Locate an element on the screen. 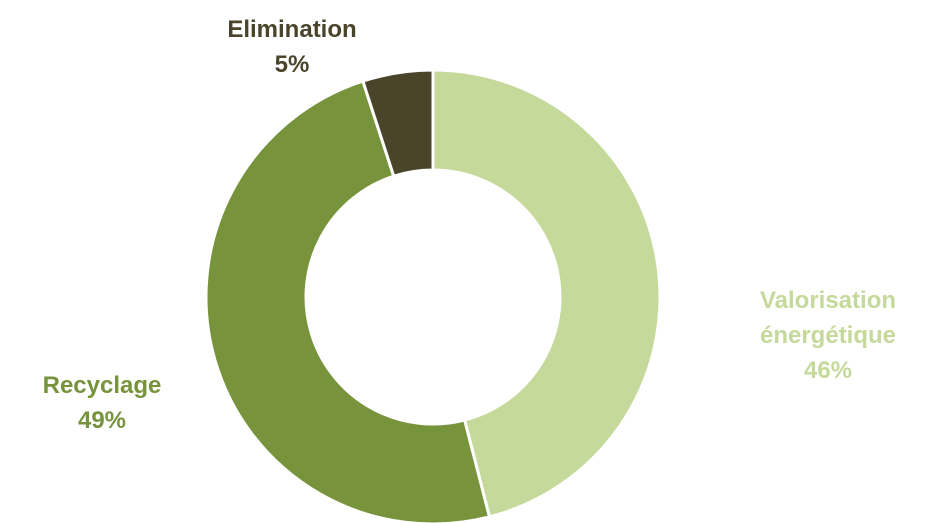 This screenshot has height=523, width=936. valorisation-category-label-line-1: Valorisation is located at coordinates (828, 300).